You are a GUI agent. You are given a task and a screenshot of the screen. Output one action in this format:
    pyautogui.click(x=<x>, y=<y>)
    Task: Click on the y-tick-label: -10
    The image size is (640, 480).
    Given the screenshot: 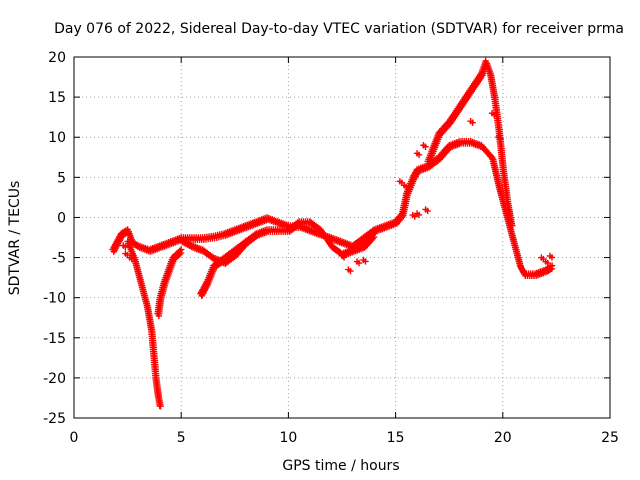 What is the action you would take?
    pyautogui.click(x=54, y=299)
    